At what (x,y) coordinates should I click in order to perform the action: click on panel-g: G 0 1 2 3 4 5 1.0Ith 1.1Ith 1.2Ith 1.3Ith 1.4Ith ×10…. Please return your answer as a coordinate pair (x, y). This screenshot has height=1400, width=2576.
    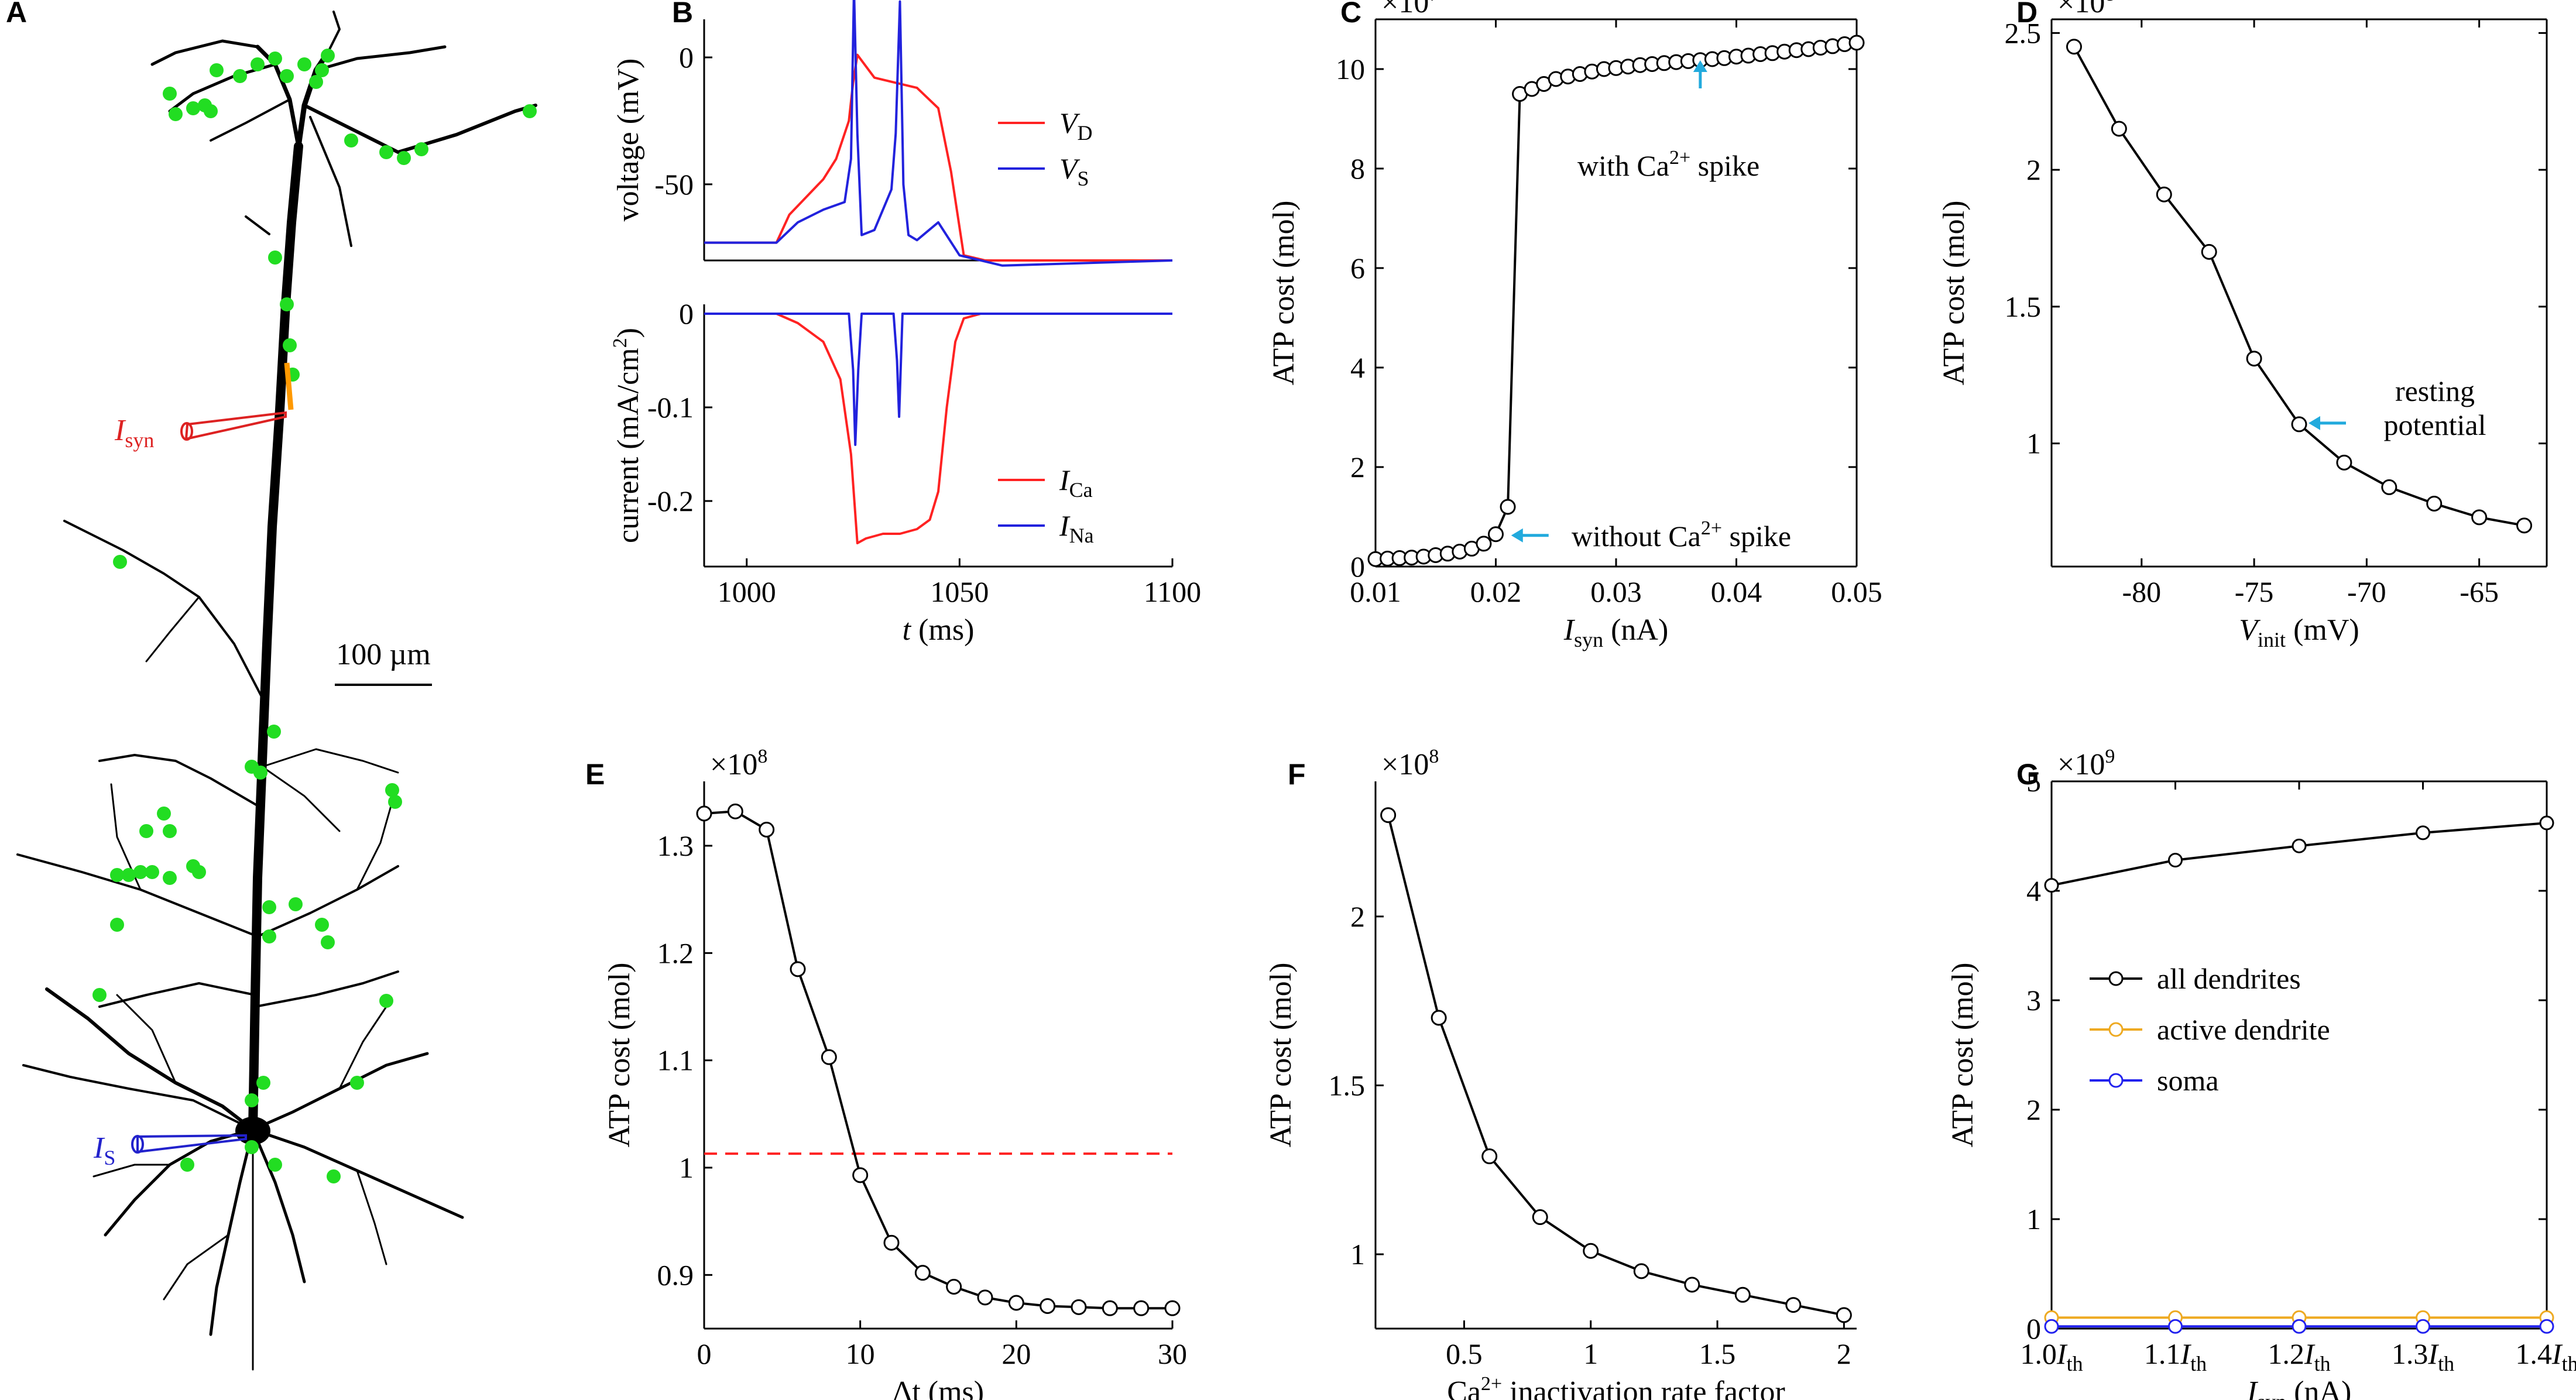
    Looking at the image, I should click on (2261, 1073).